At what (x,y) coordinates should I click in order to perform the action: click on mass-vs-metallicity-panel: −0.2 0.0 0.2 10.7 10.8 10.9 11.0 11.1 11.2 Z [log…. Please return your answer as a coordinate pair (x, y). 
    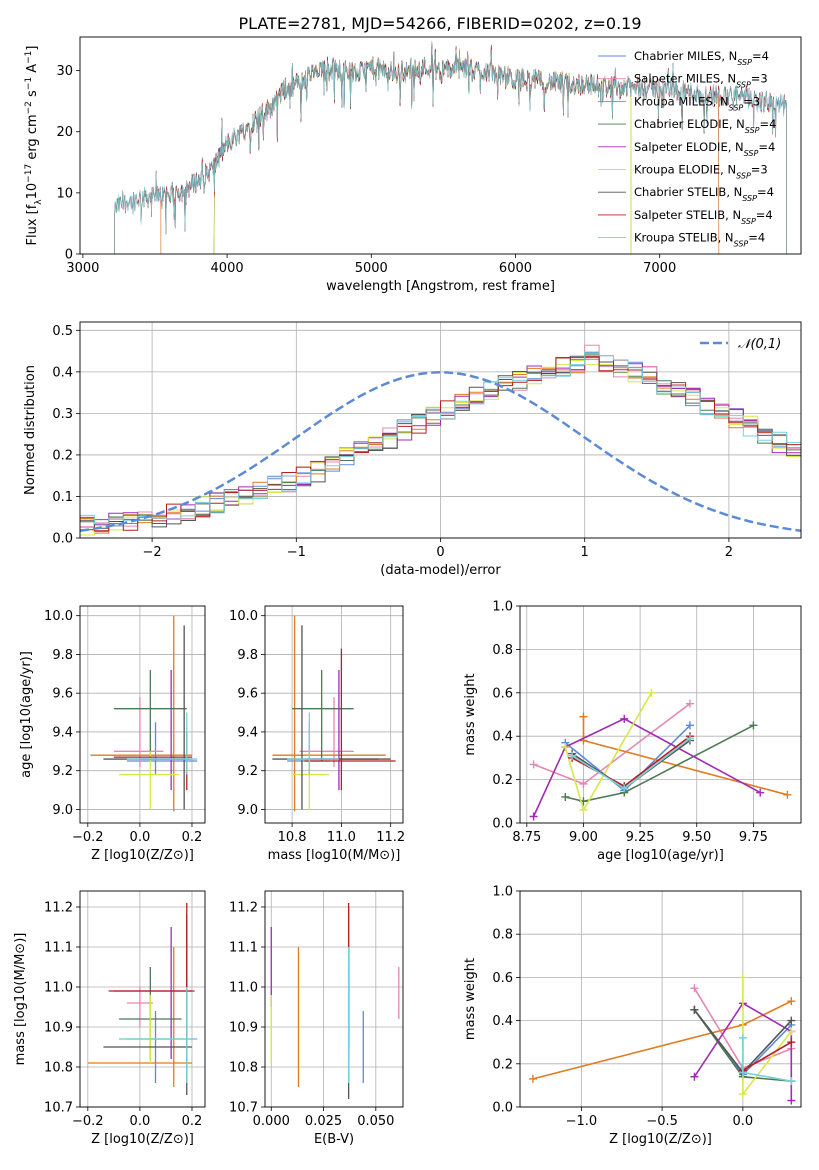
    Looking at the image, I should click on (109, 1018).